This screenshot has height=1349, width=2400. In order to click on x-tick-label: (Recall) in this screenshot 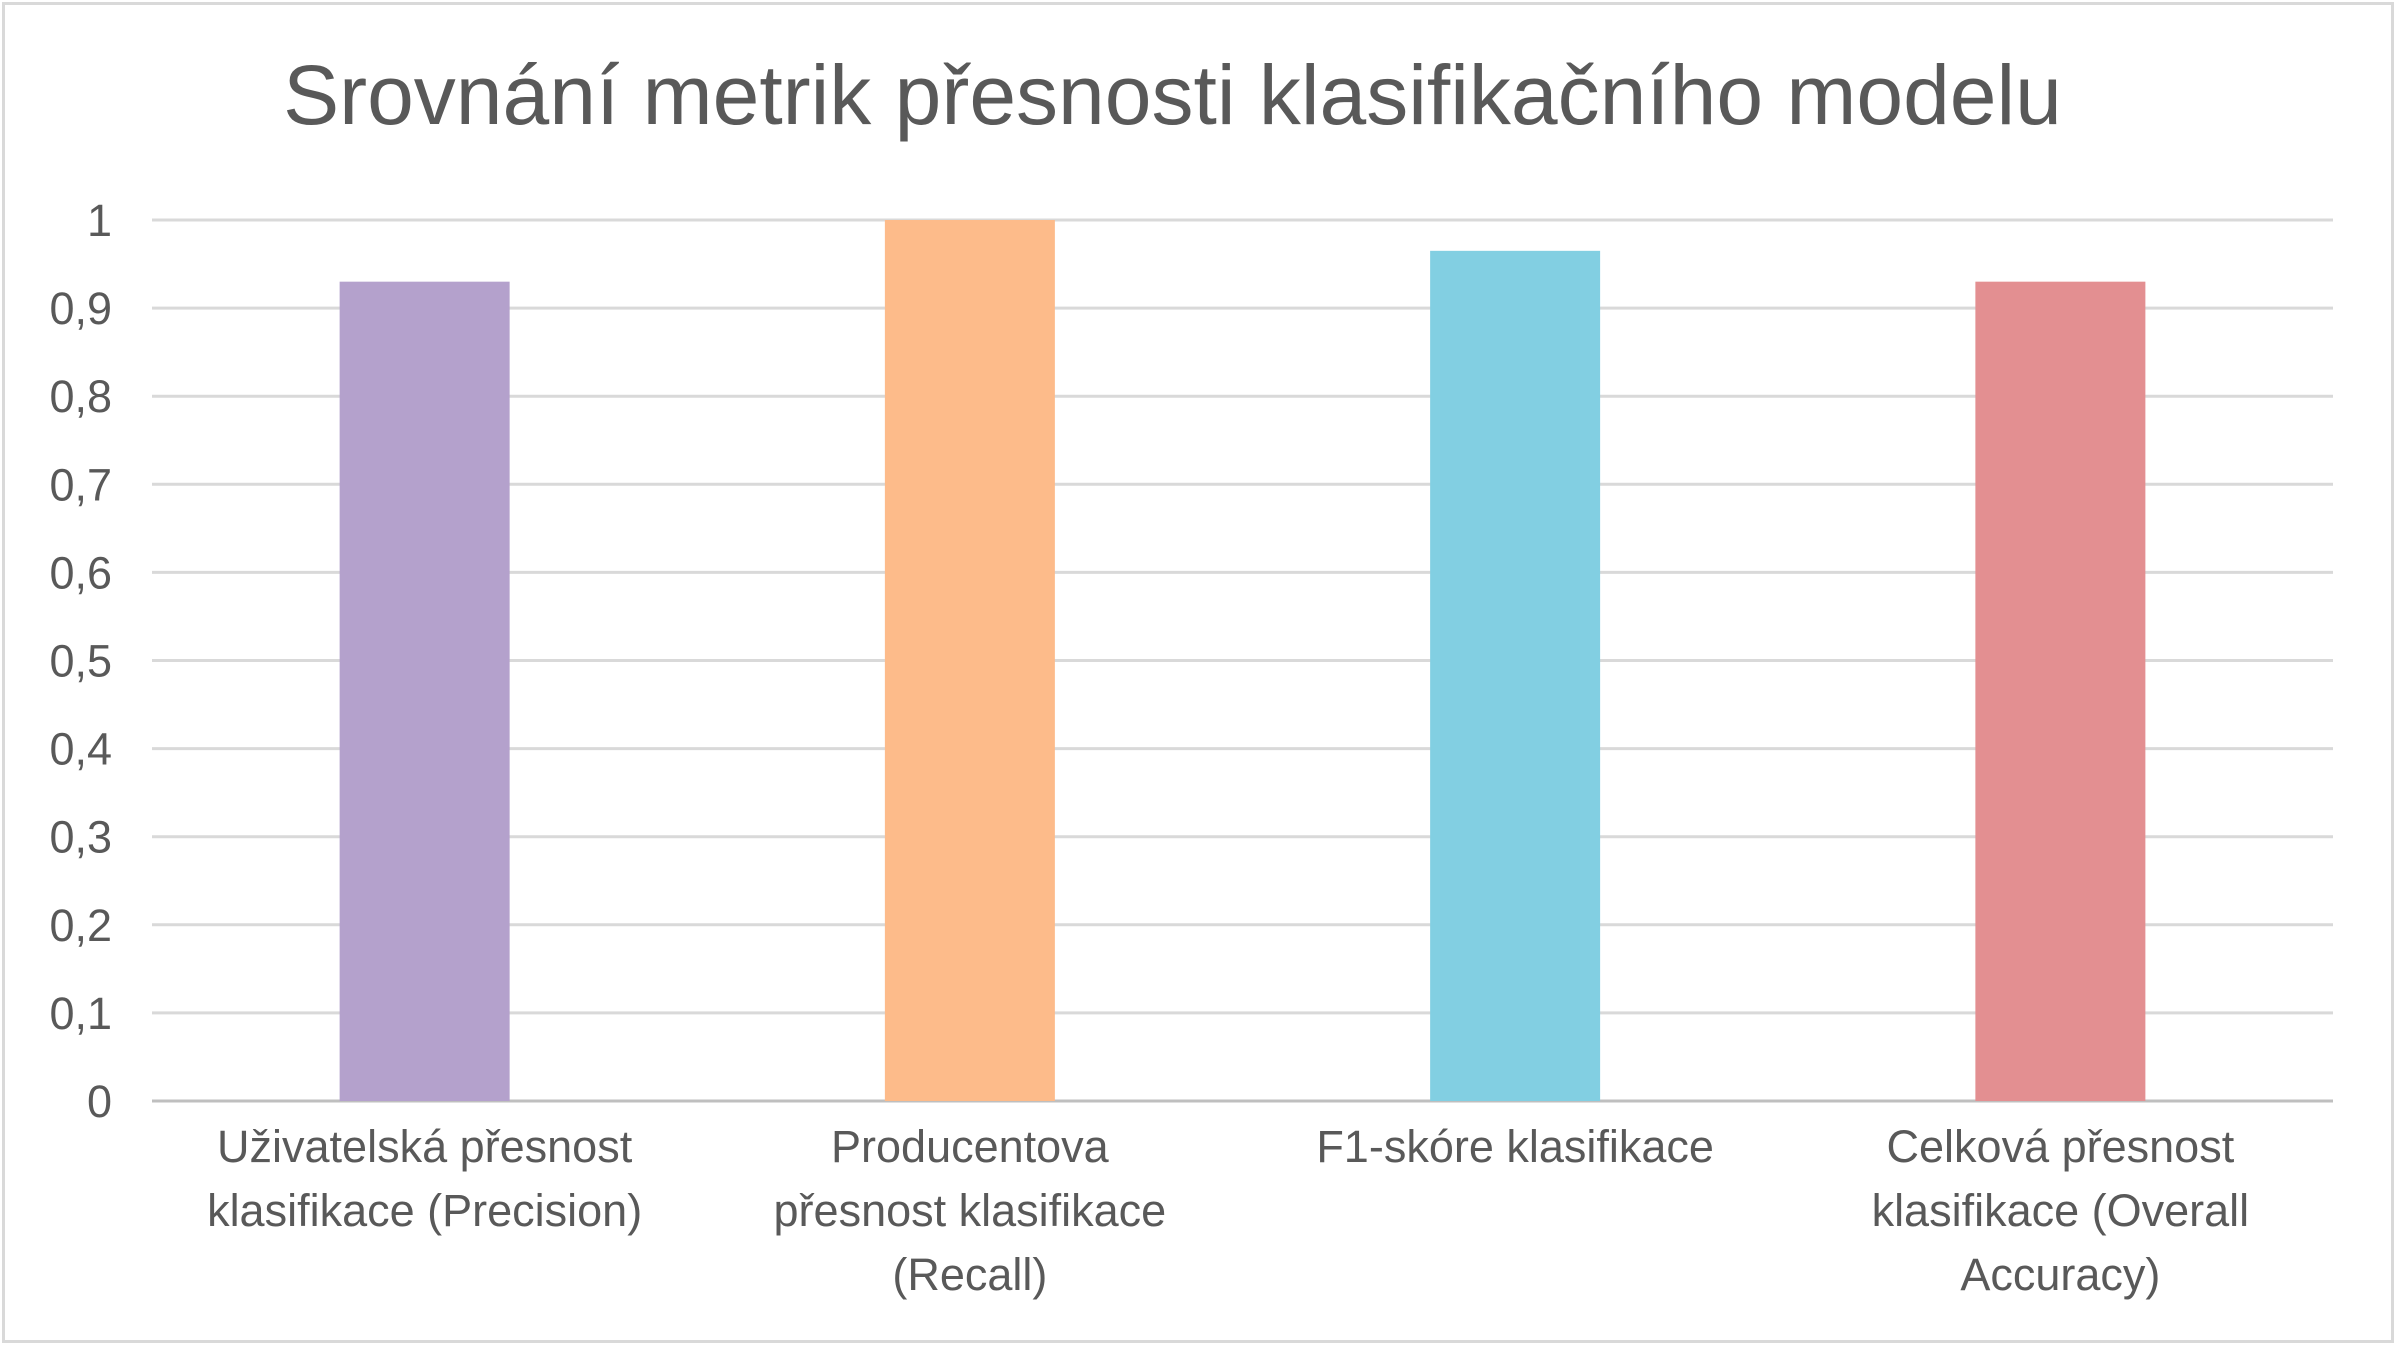, I will do `click(969, 1274)`.